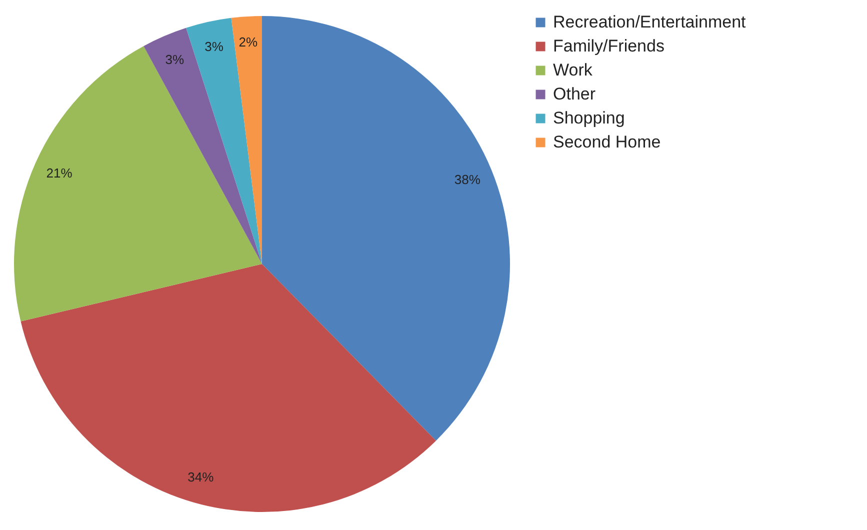 This screenshot has height=530, width=867. I want to click on legend-label: Work, so click(573, 70).